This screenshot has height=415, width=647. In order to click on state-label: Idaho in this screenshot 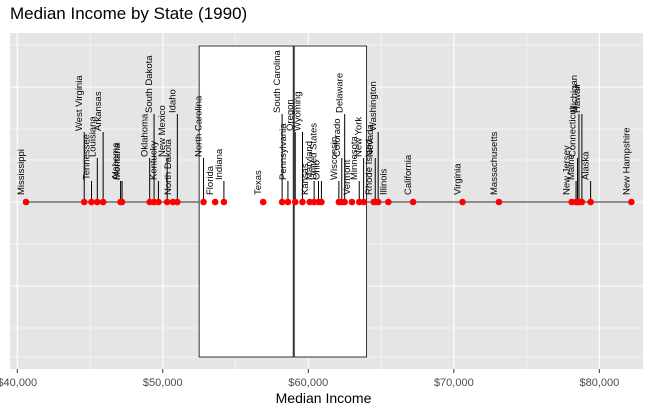, I will do `click(172, 101)`.